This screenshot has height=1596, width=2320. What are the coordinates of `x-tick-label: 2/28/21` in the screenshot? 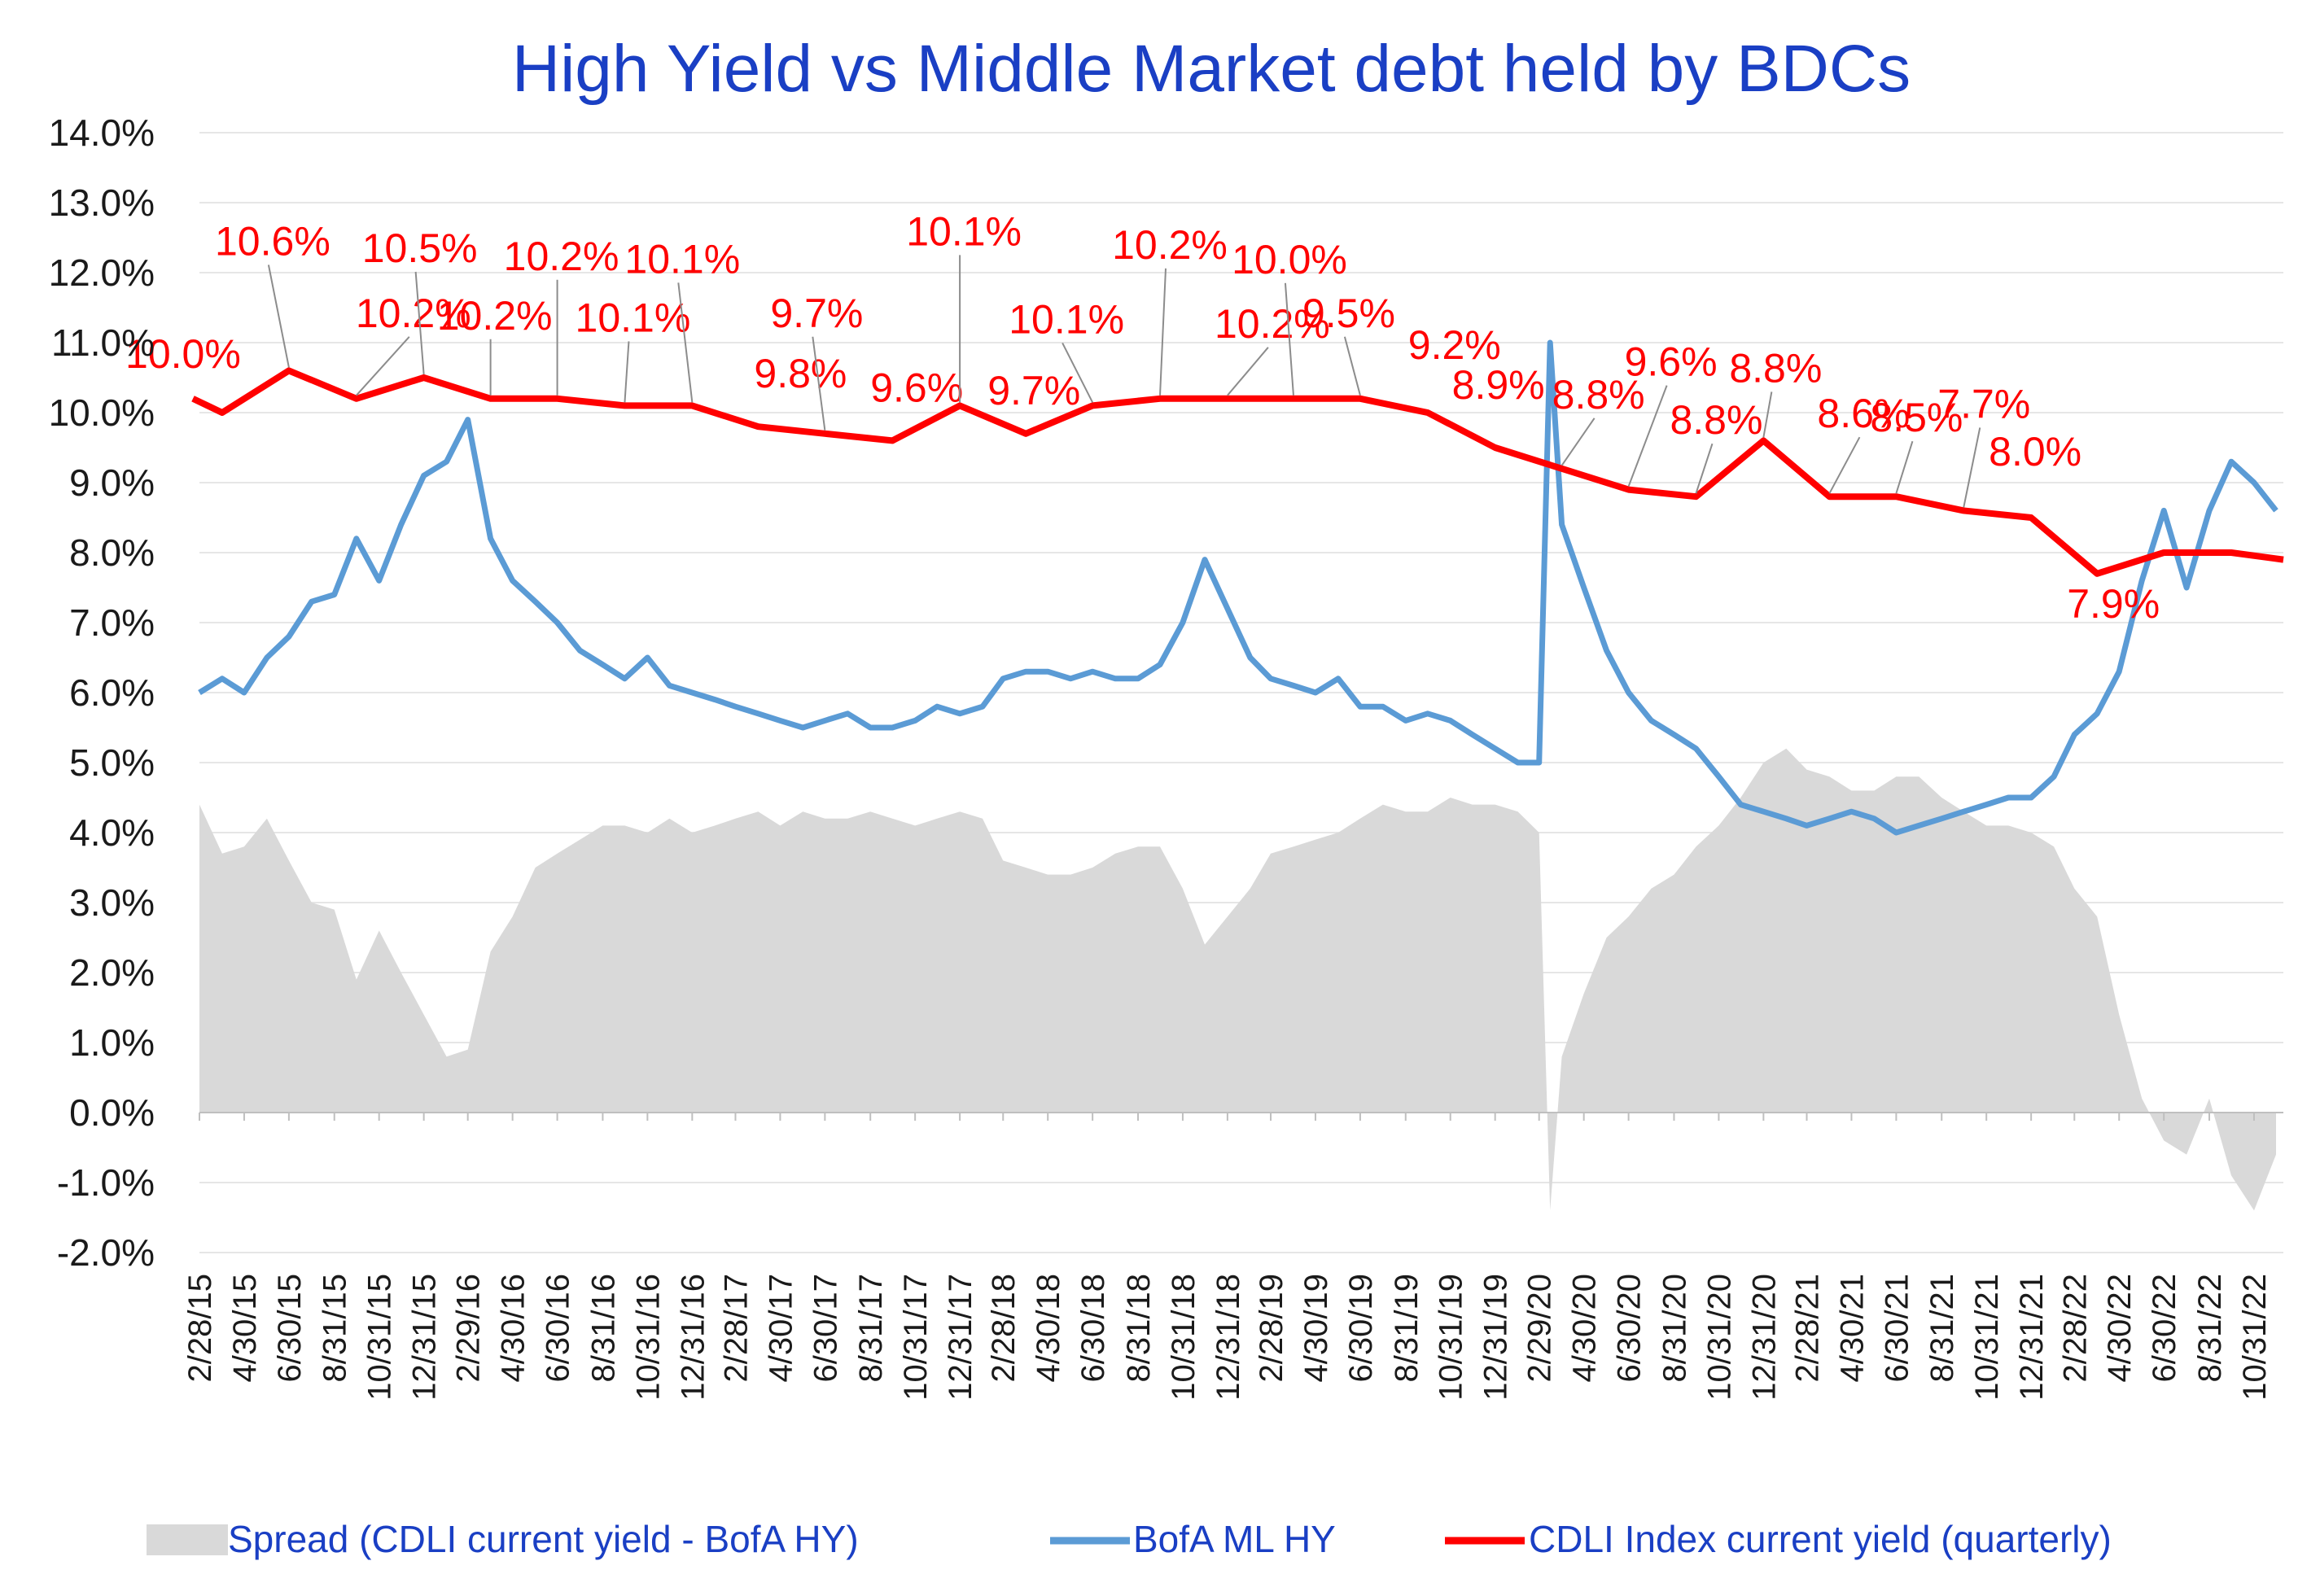 It's located at (1807, 1328).